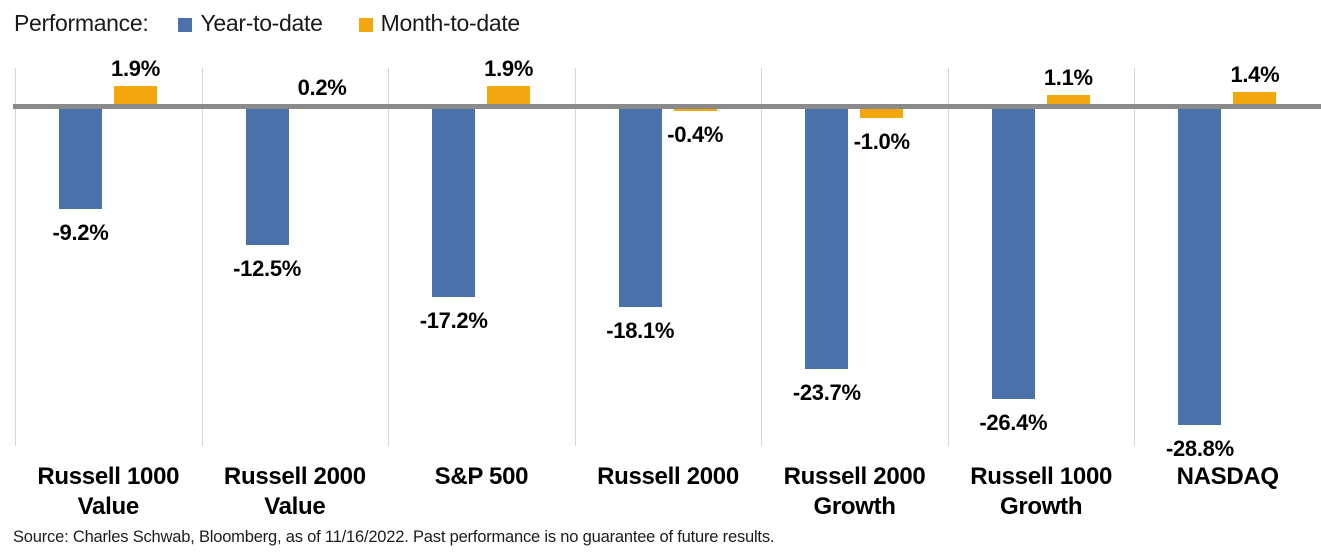 This screenshot has width=1321, height=560. What do you see at coordinates (1228, 476) in the screenshot?
I see `category-label: NASDAQ` at bounding box center [1228, 476].